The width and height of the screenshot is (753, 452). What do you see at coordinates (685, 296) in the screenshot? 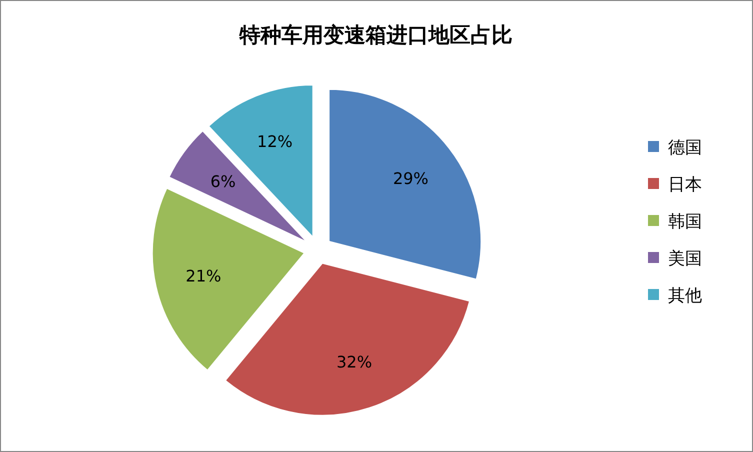
I see `legend-label: 其他` at bounding box center [685, 296].